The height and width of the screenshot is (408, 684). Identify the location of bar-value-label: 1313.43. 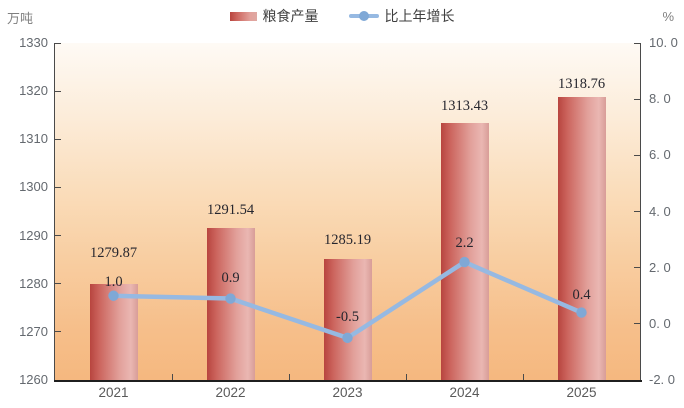
(464, 105).